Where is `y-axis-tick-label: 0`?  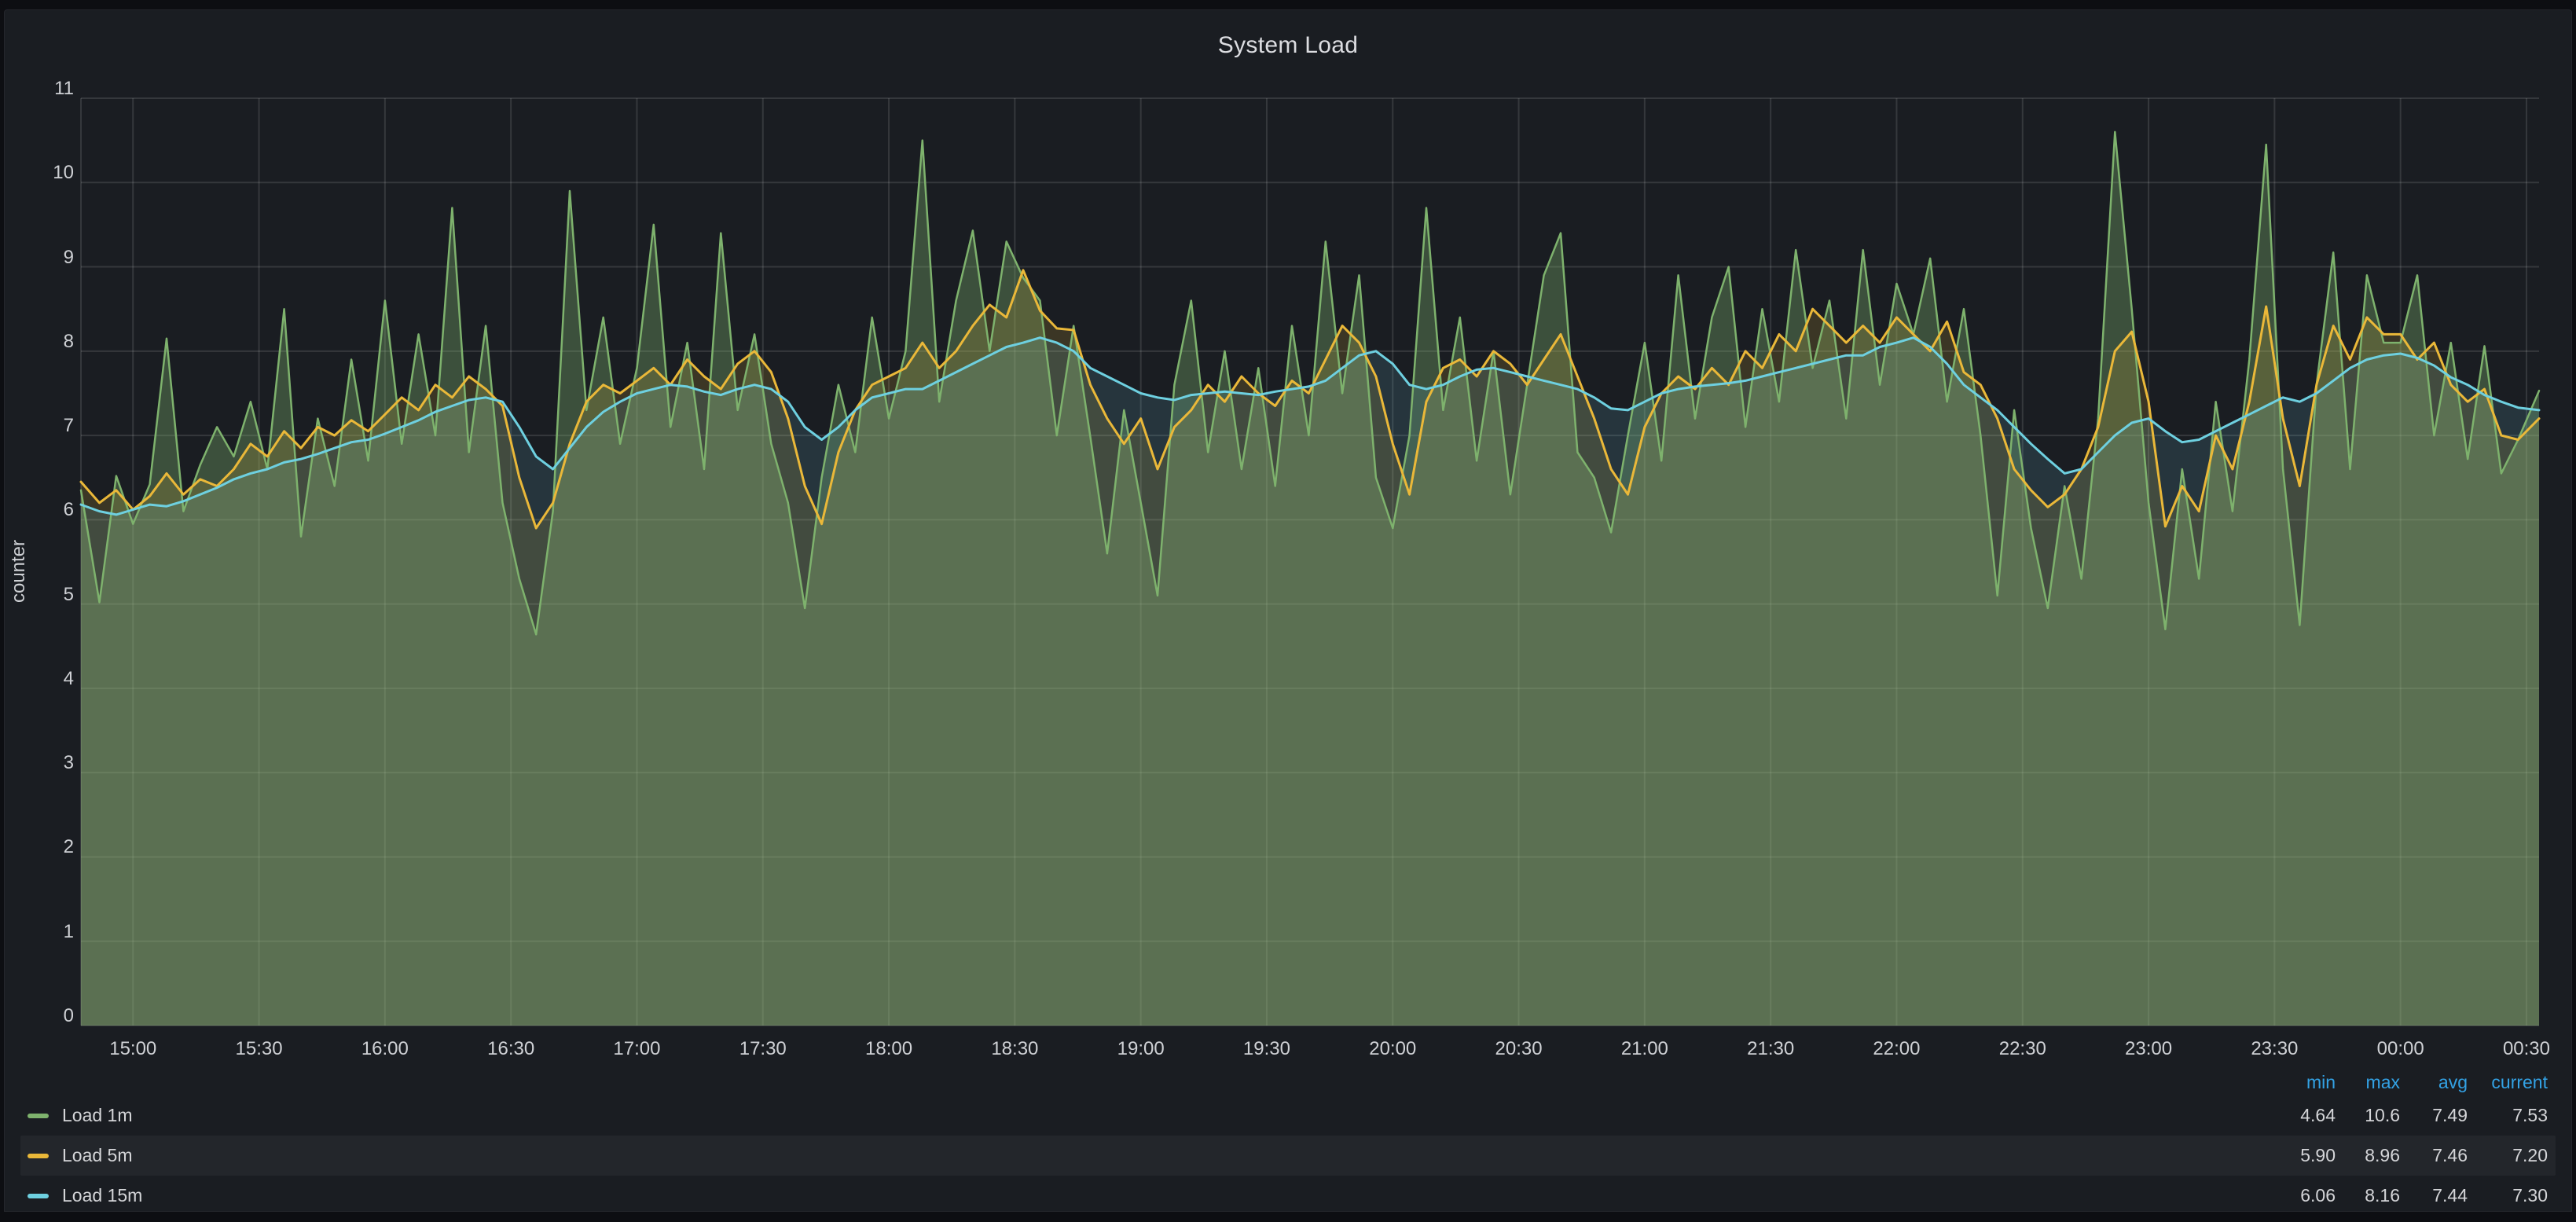
y-axis-tick-label: 0 is located at coordinates (68, 1016).